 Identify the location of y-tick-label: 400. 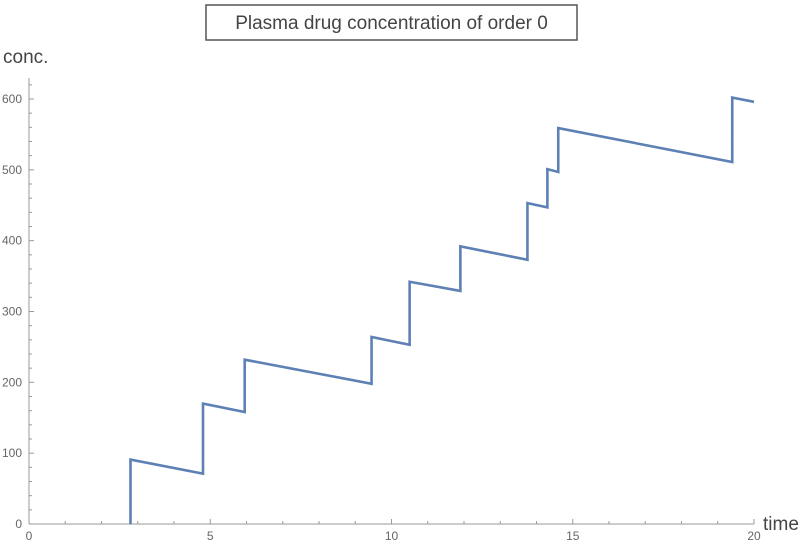
(12, 241).